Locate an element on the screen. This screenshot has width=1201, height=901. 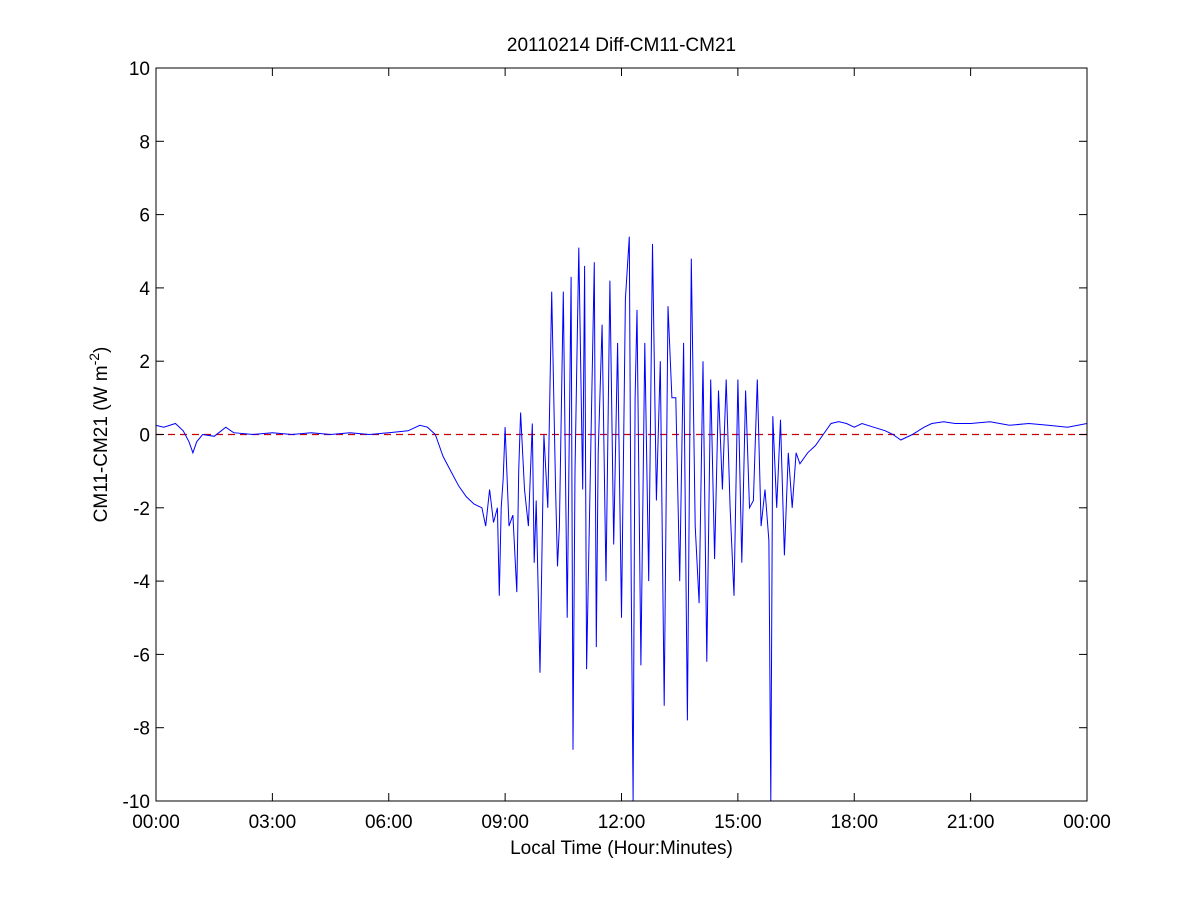
x-tick-label: 09:00 is located at coordinates (505, 822).